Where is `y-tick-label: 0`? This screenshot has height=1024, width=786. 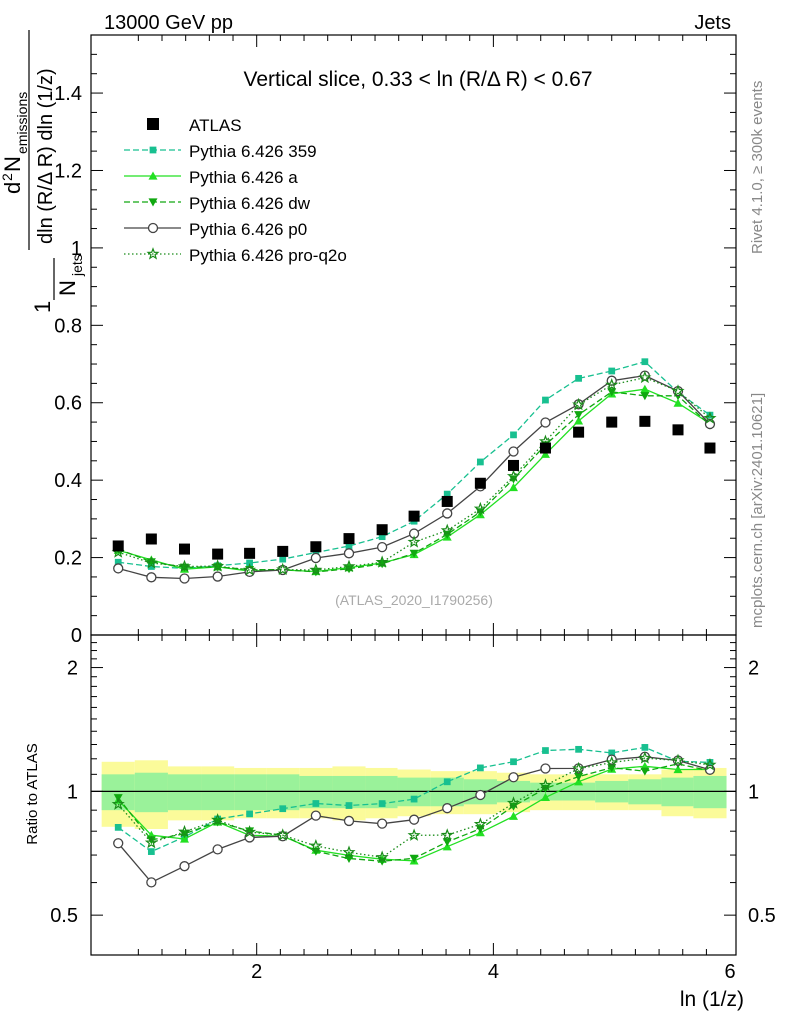
y-tick-label: 0 is located at coordinates (76, 636).